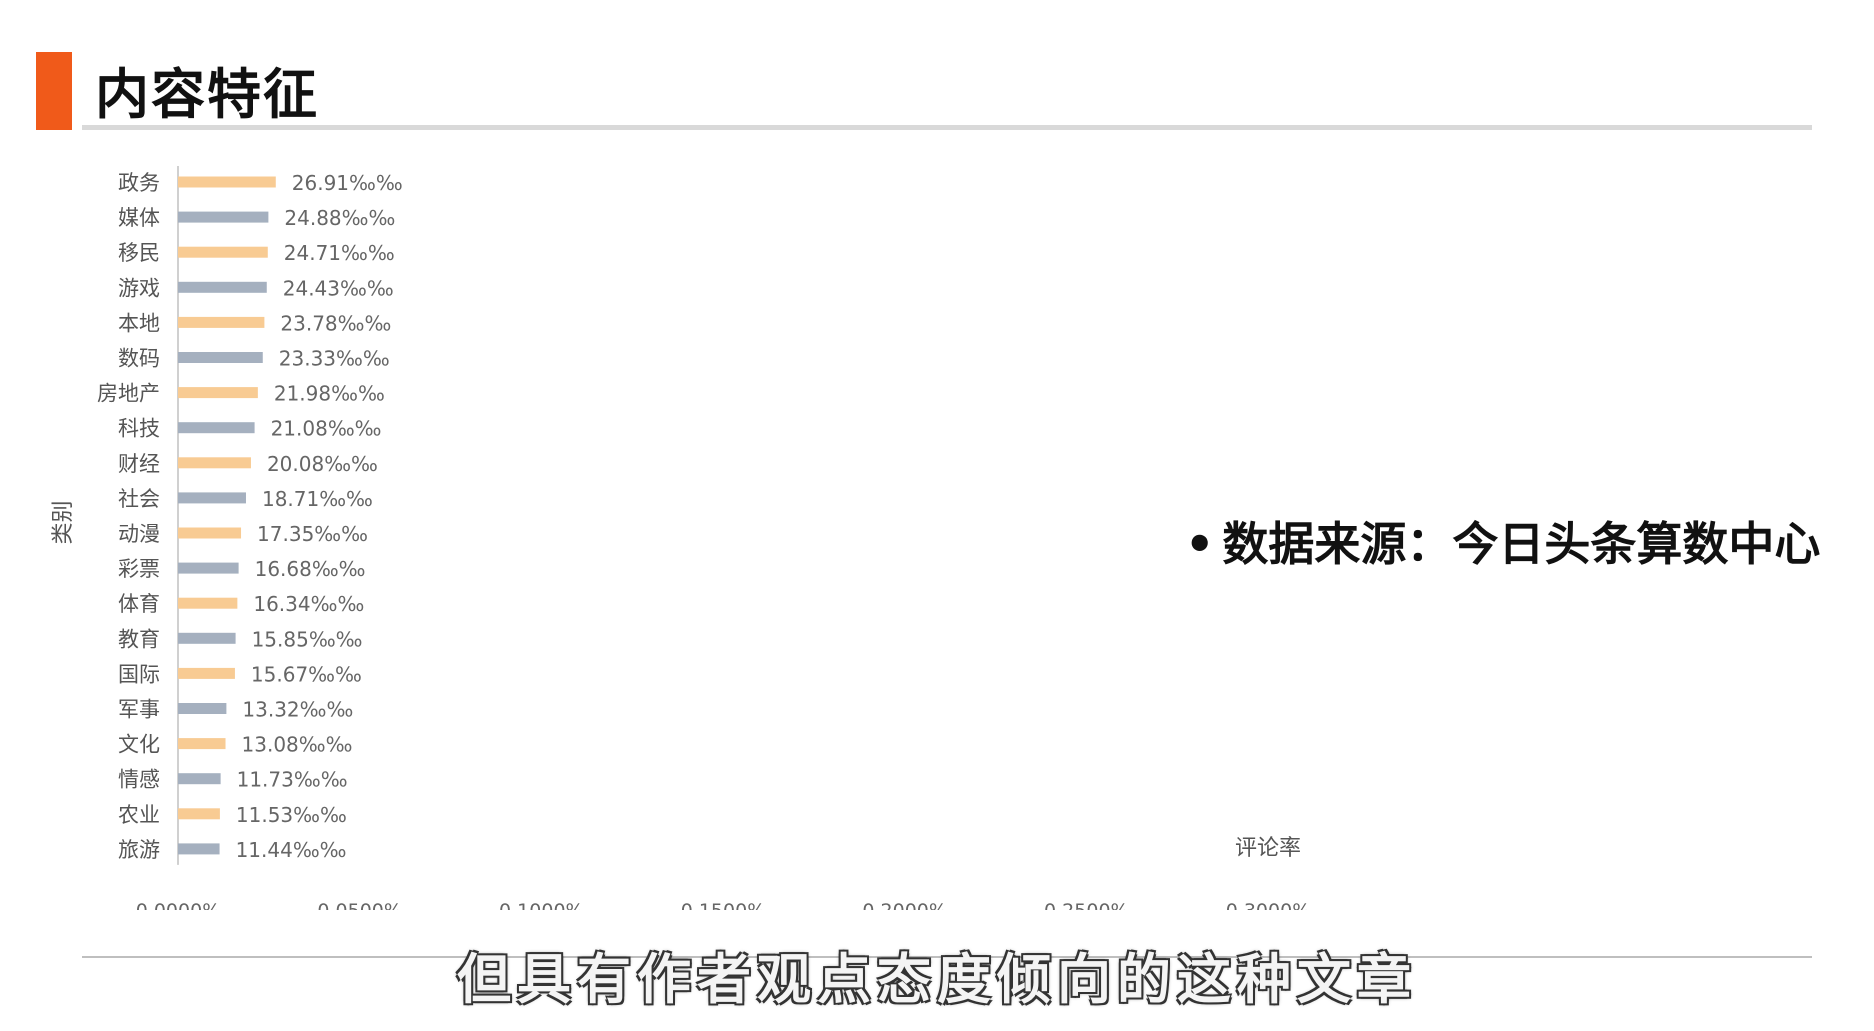 Image resolution: width=1874 pixels, height=1031 pixels. I want to click on x-tick-label: 0.1500%, so click(723, 905).